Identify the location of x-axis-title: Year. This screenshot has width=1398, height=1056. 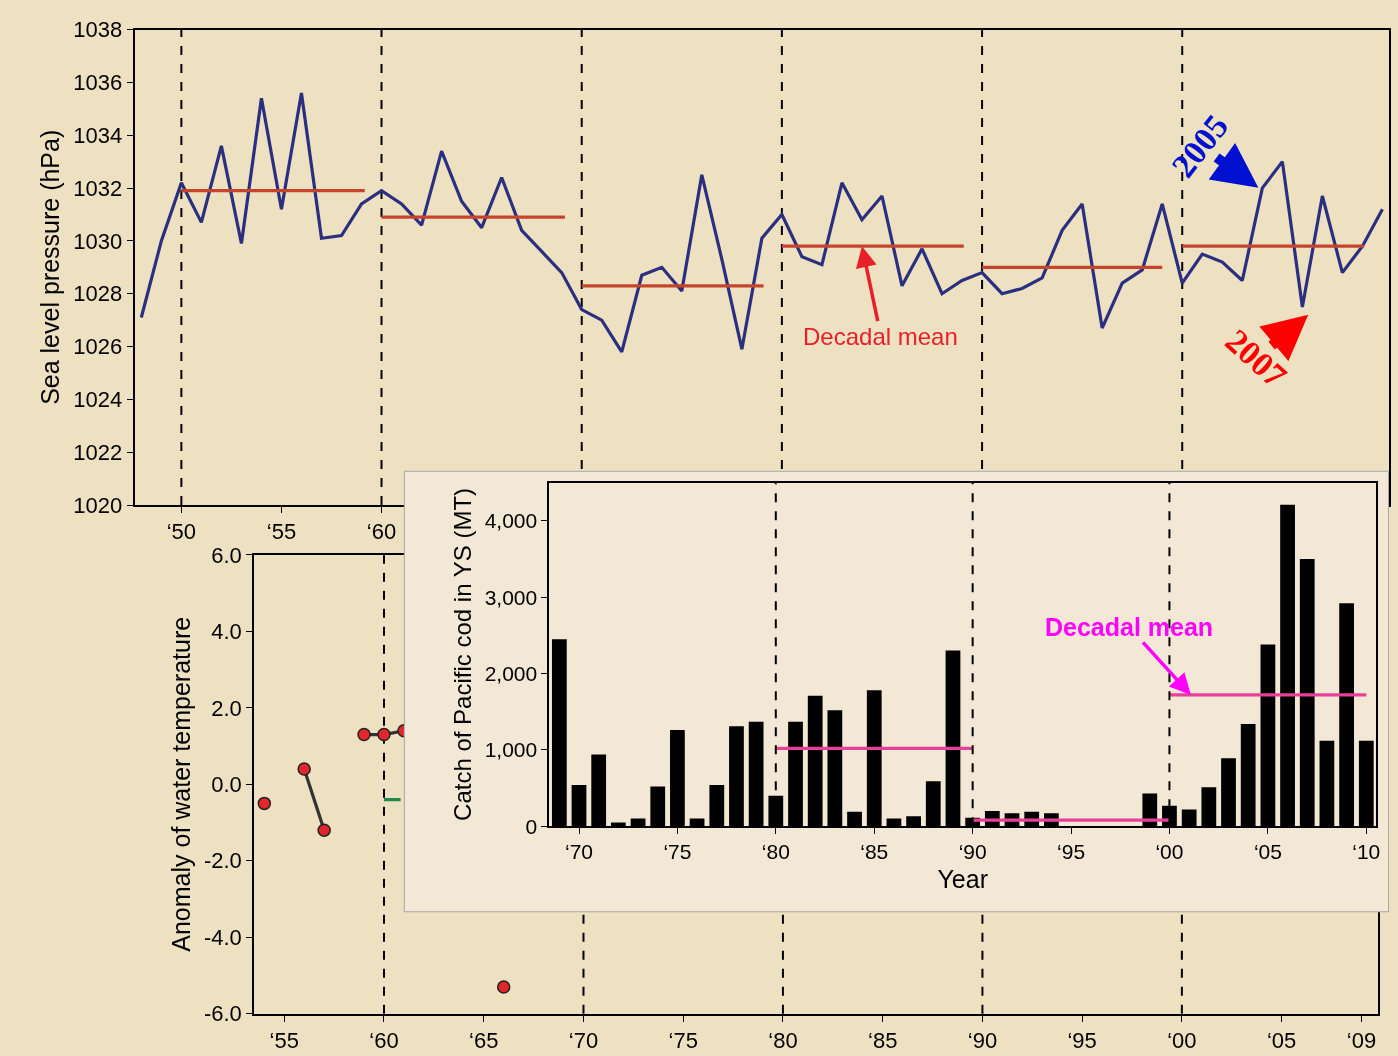
(962, 878).